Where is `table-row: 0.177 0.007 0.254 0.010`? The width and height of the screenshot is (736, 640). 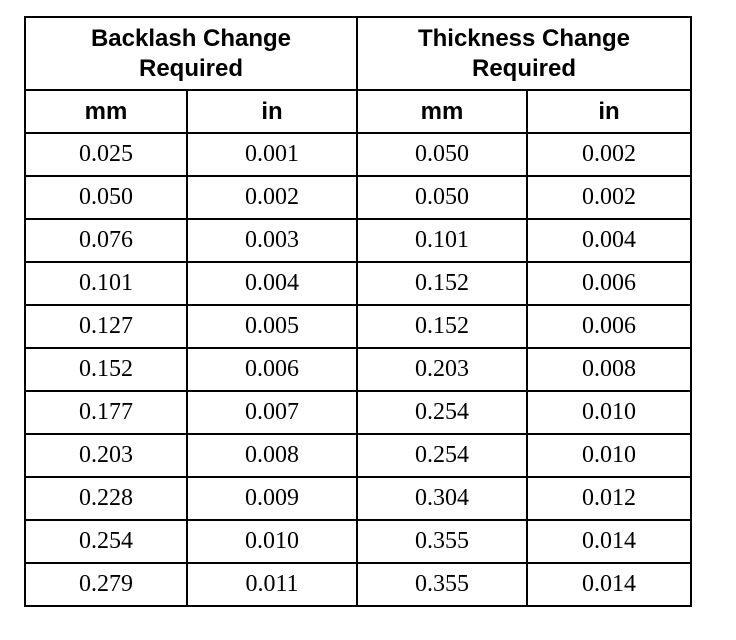
table-row: 0.177 0.007 0.254 0.010 is located at coordinates (358, 412).